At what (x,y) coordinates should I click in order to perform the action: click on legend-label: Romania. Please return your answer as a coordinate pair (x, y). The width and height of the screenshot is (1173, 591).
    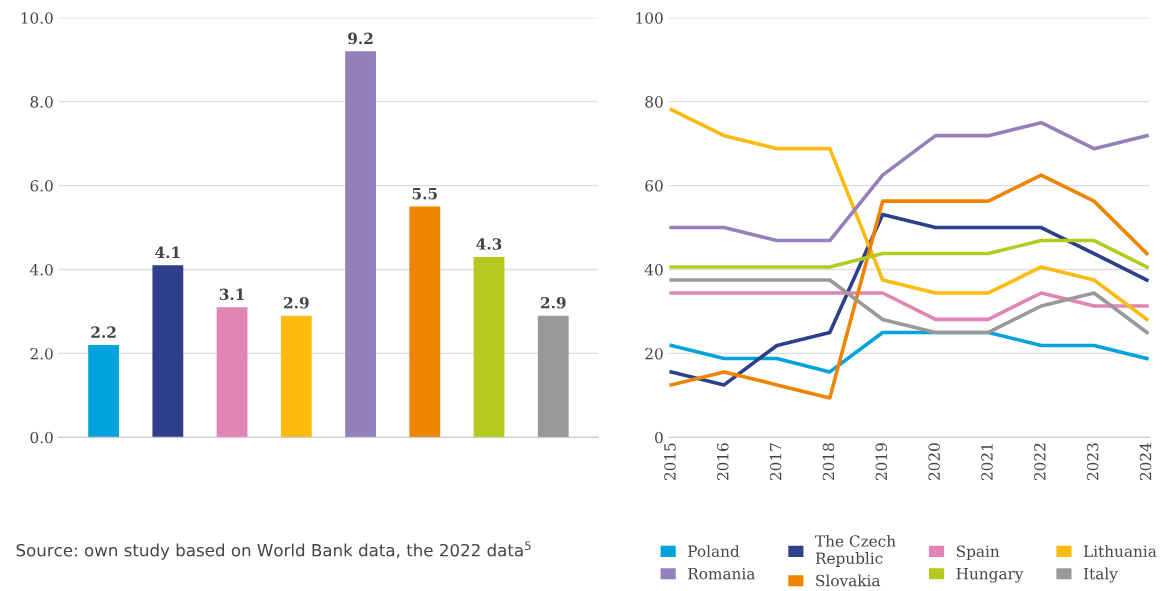
    Looking at the image, I should click on (721, 573).